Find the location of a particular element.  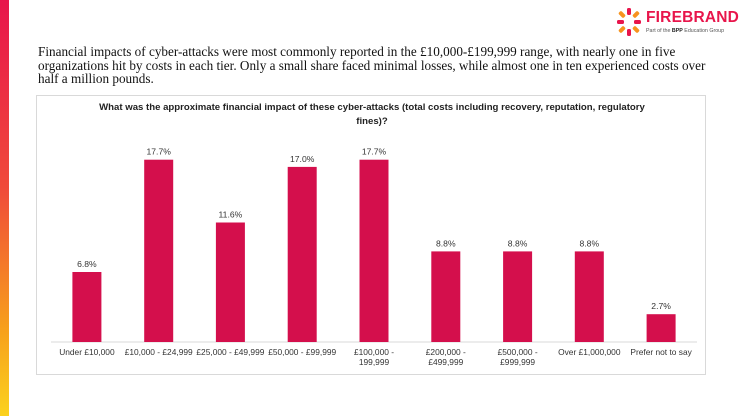

value-label-2: 11.6% is located at coordinates (231, 215).